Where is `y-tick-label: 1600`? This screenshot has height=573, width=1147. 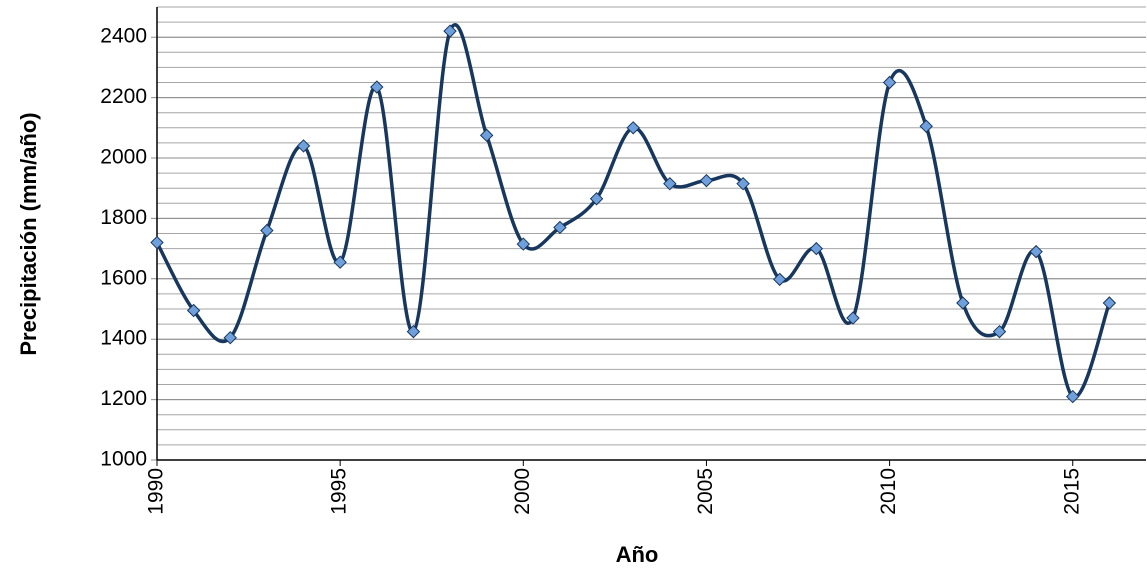
y-tick-label: 1600 is located at coordinates (123, 277).